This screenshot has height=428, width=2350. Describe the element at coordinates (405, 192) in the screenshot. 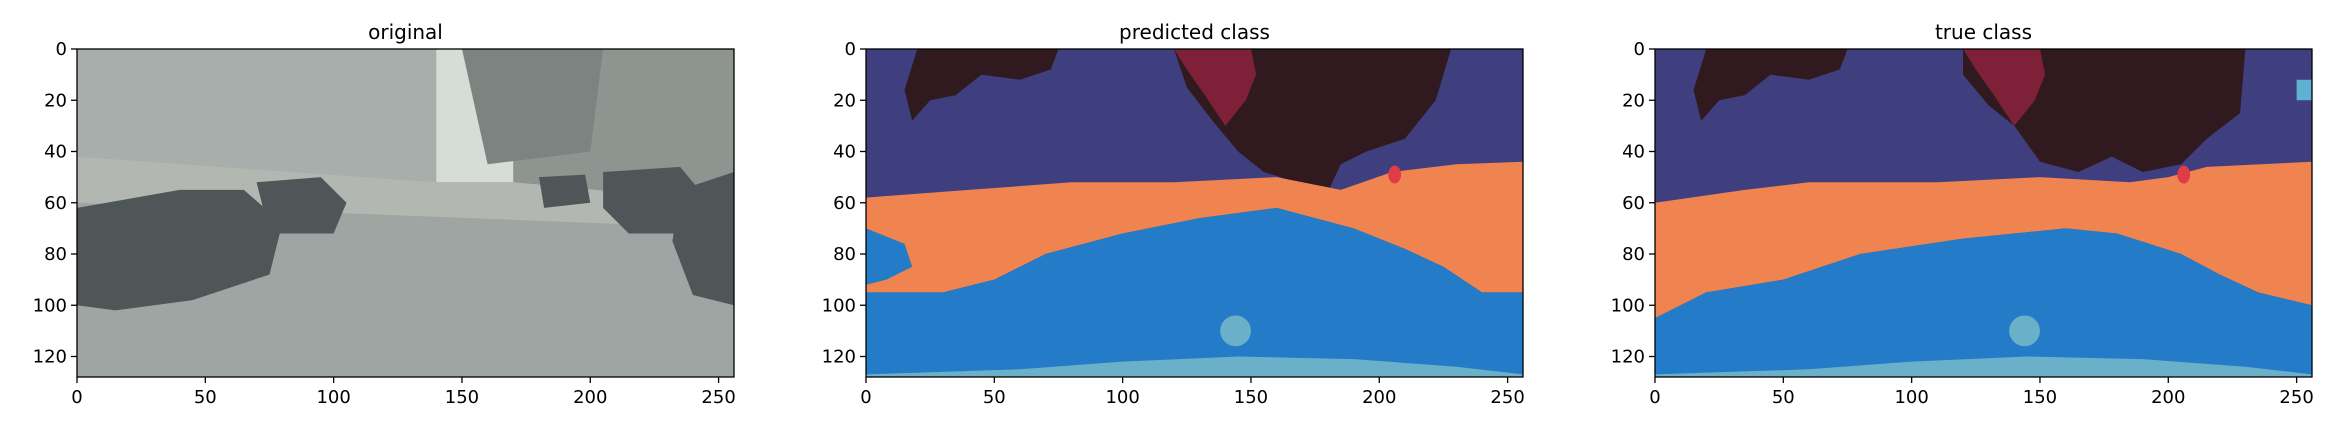

I see `photo-sidewalk` at that location.